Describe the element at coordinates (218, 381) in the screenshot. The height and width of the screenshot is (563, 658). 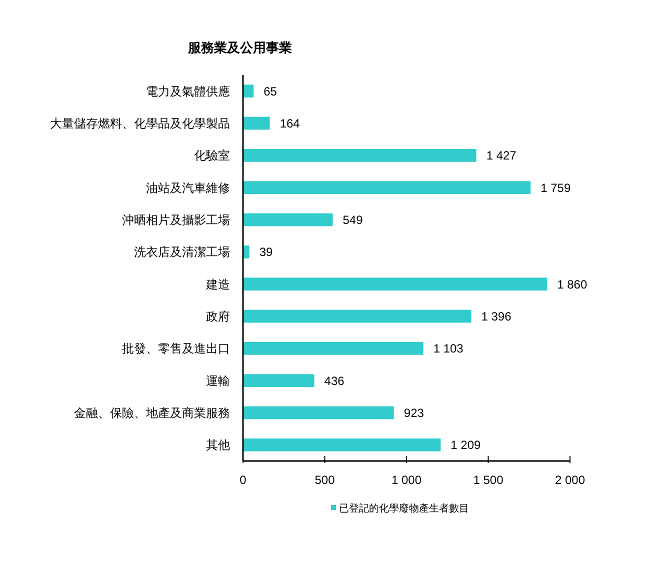
I see `y-tick-label: 運輸` at that location.